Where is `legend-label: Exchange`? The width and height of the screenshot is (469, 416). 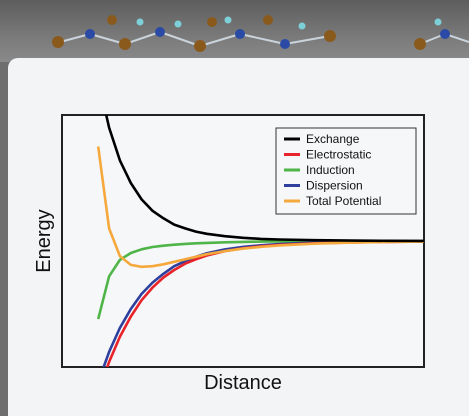 legend-label: Exchange is located at coordinates (333, 139).